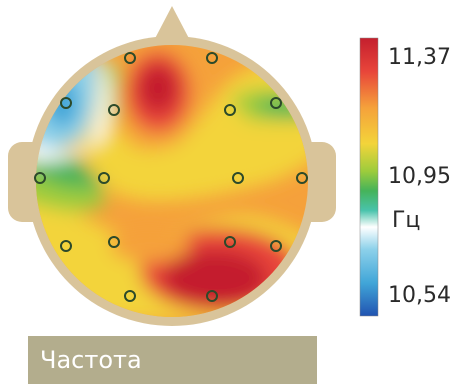 Image resolution: width=455 pixels, height=384 pixels. What do you see at coordinates (172, 360) in the screenshot?
I see `map-caption: Частота` at bounding box center [172, 360].